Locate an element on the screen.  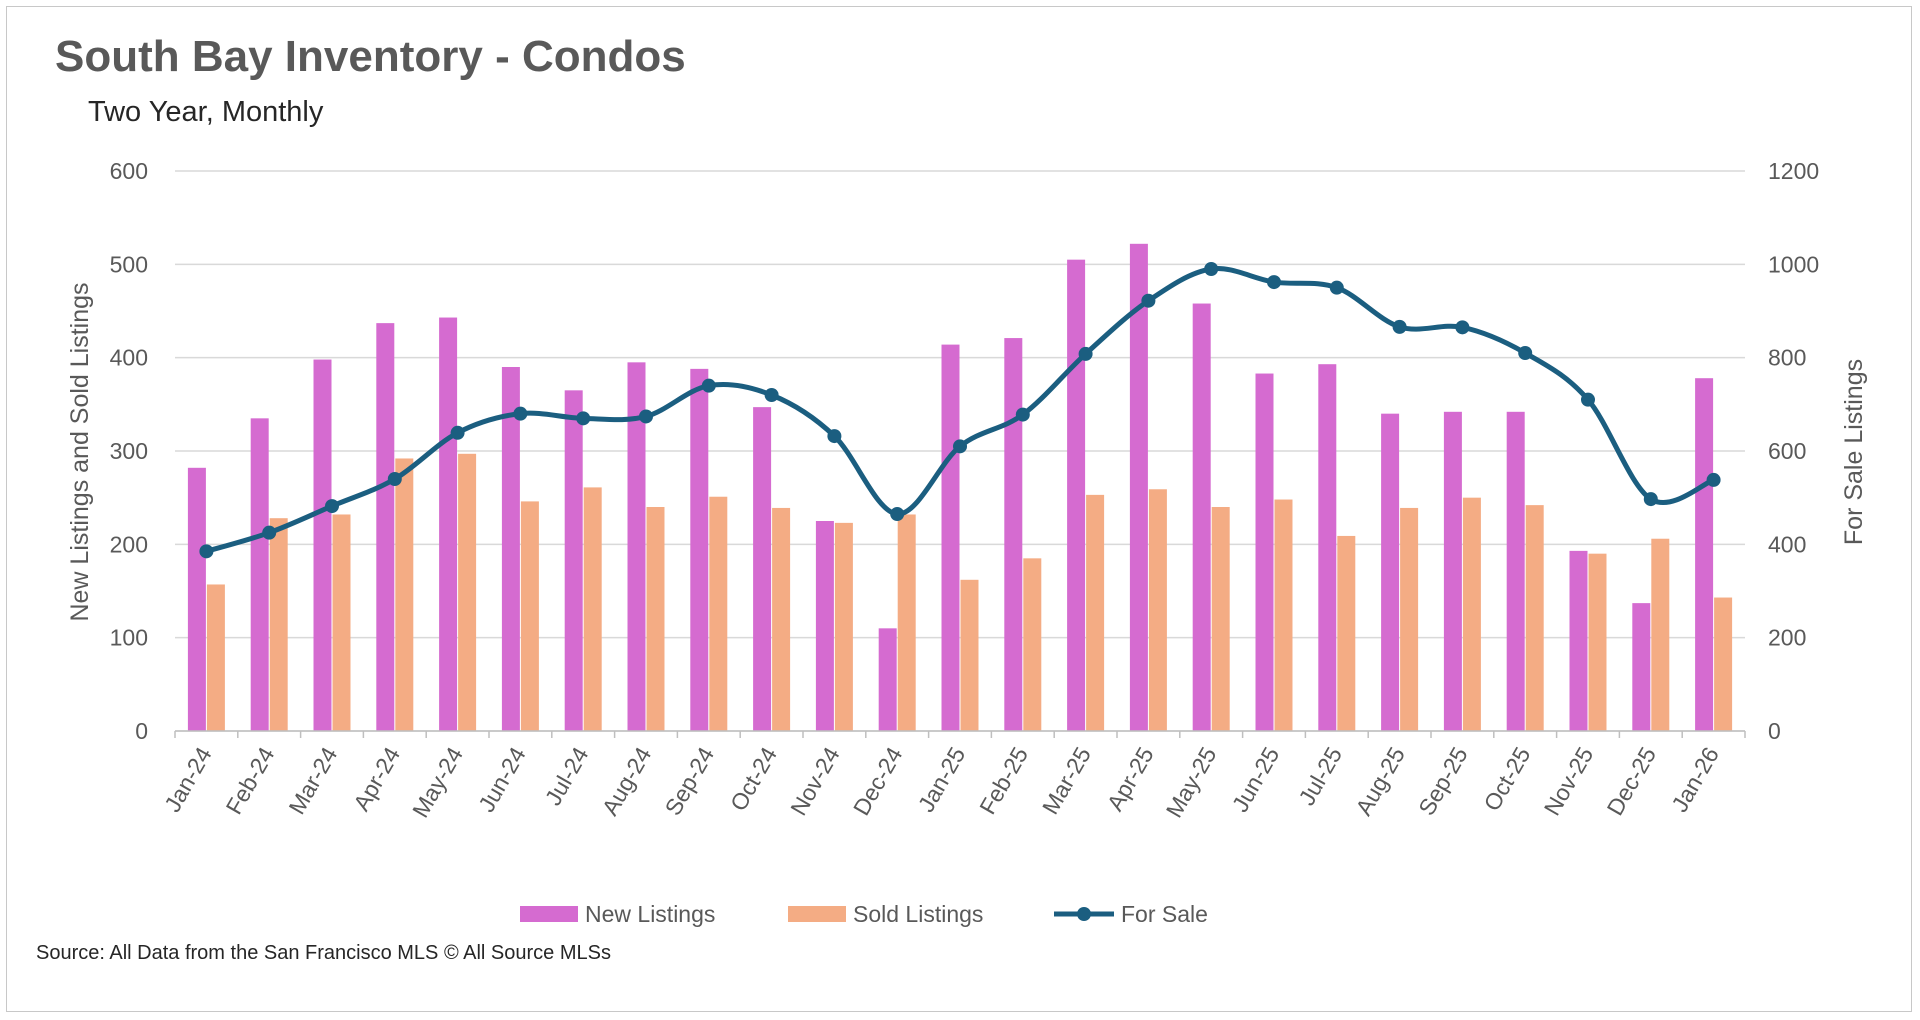
x-tick-label: Jan-24 is located at coordinates (188, 779).